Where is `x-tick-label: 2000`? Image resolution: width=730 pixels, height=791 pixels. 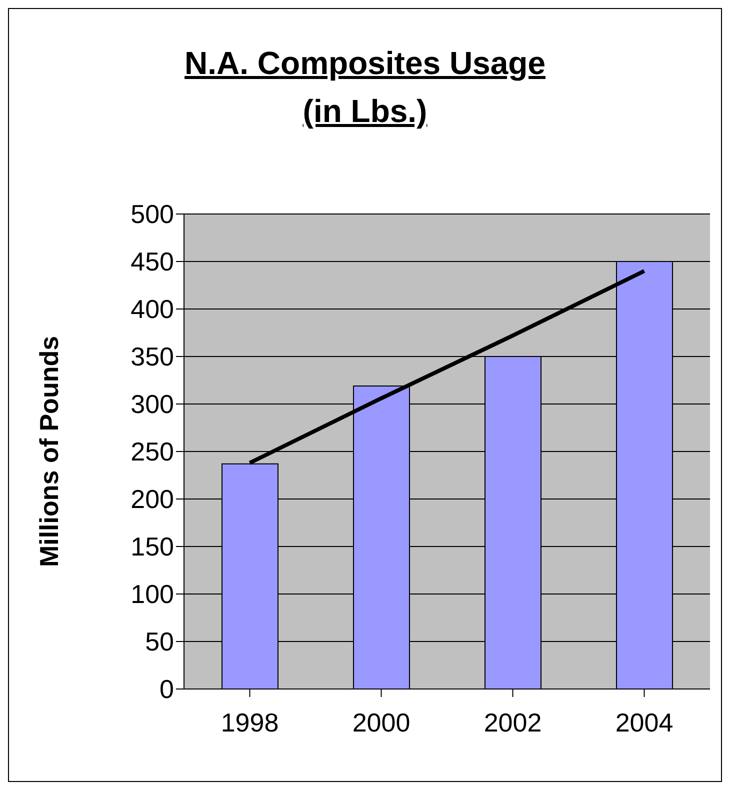
x-tick-label: 2000 is located at coordinates (381, 722).